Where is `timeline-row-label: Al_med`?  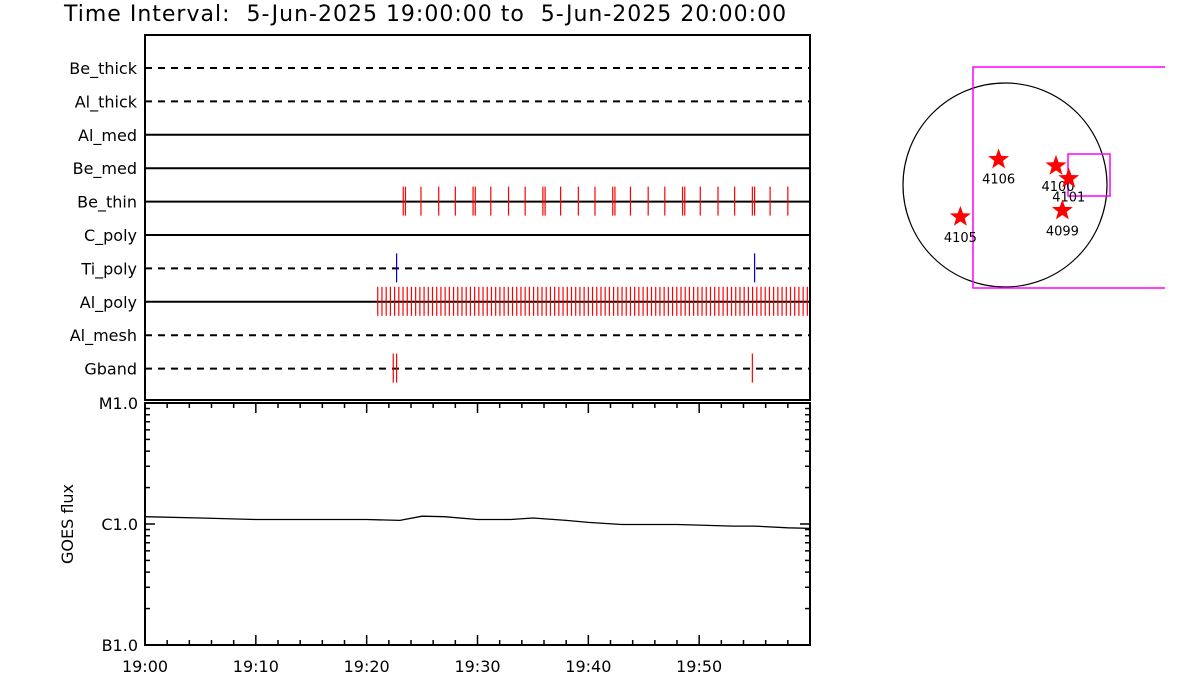 timeline-row-label: Al_med is located at coordinates (107, 136).